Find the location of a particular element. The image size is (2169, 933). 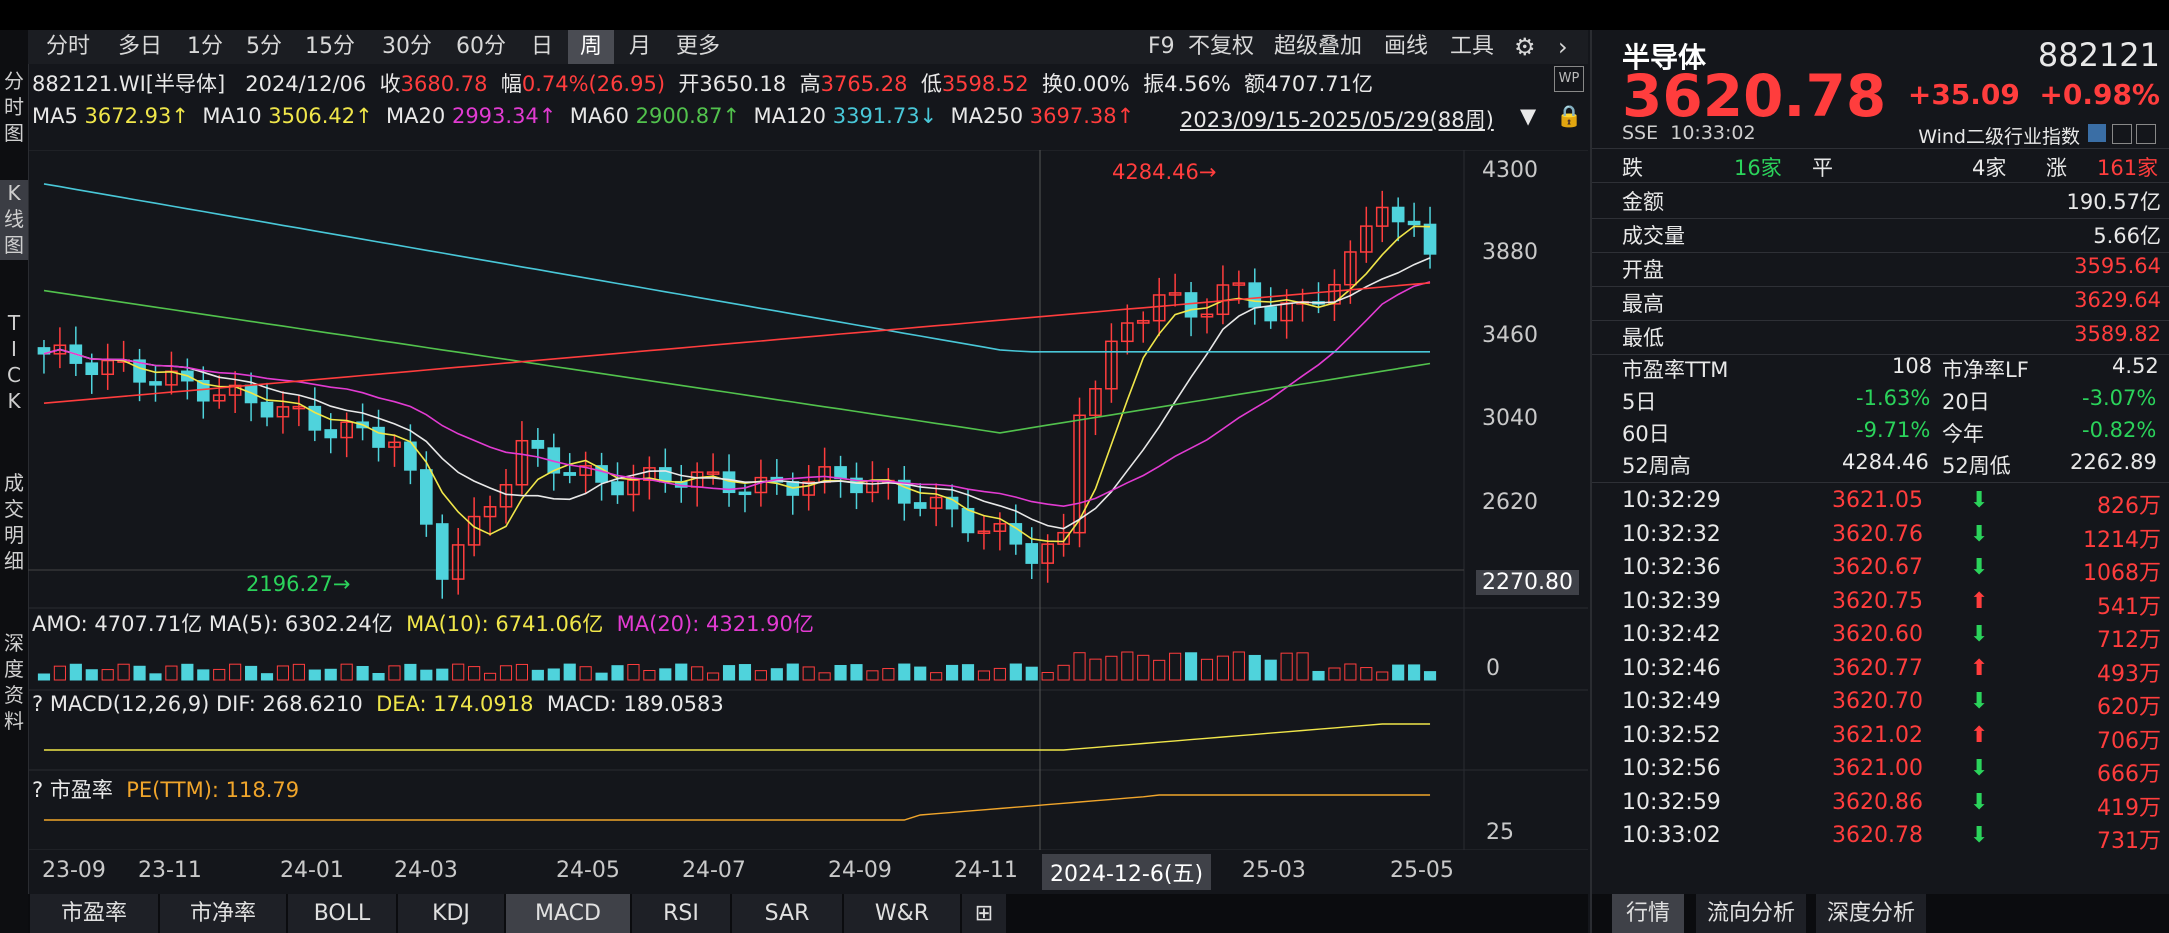

wp-icon: WP is located at coordinates (1569, 79).